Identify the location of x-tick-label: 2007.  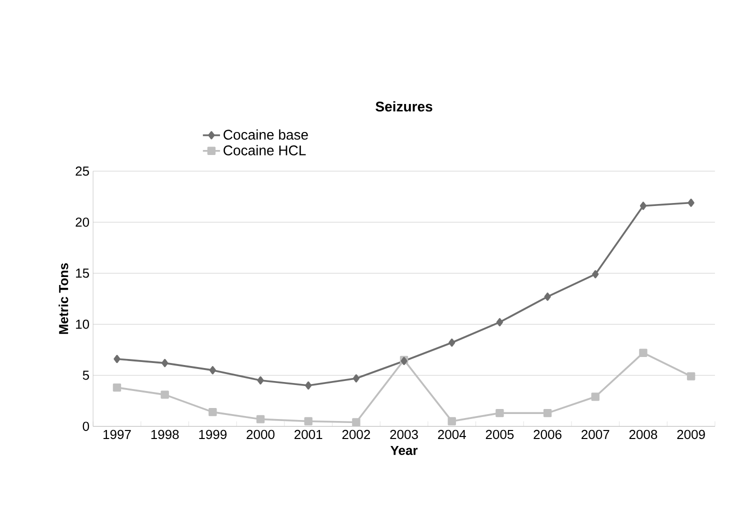
(596, 434).